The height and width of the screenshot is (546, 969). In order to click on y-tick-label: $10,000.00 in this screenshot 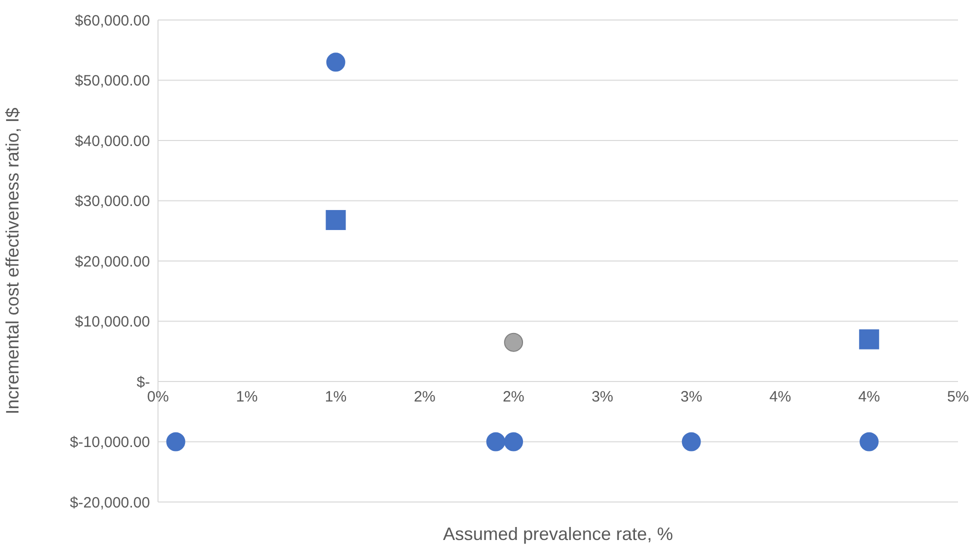, I will do `click(112, 322)`.